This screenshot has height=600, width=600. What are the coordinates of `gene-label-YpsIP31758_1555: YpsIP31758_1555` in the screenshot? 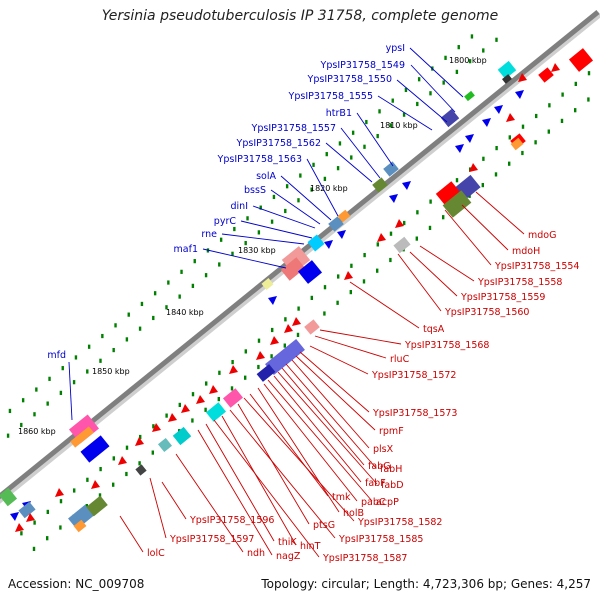 It's located at (330, 96).